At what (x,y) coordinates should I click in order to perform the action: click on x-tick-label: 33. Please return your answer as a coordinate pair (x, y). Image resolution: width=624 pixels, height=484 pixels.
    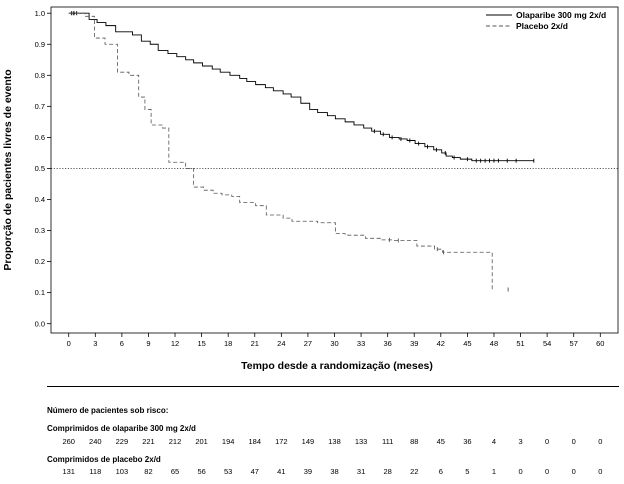
    Looking at the image, I should click on (361, 343).